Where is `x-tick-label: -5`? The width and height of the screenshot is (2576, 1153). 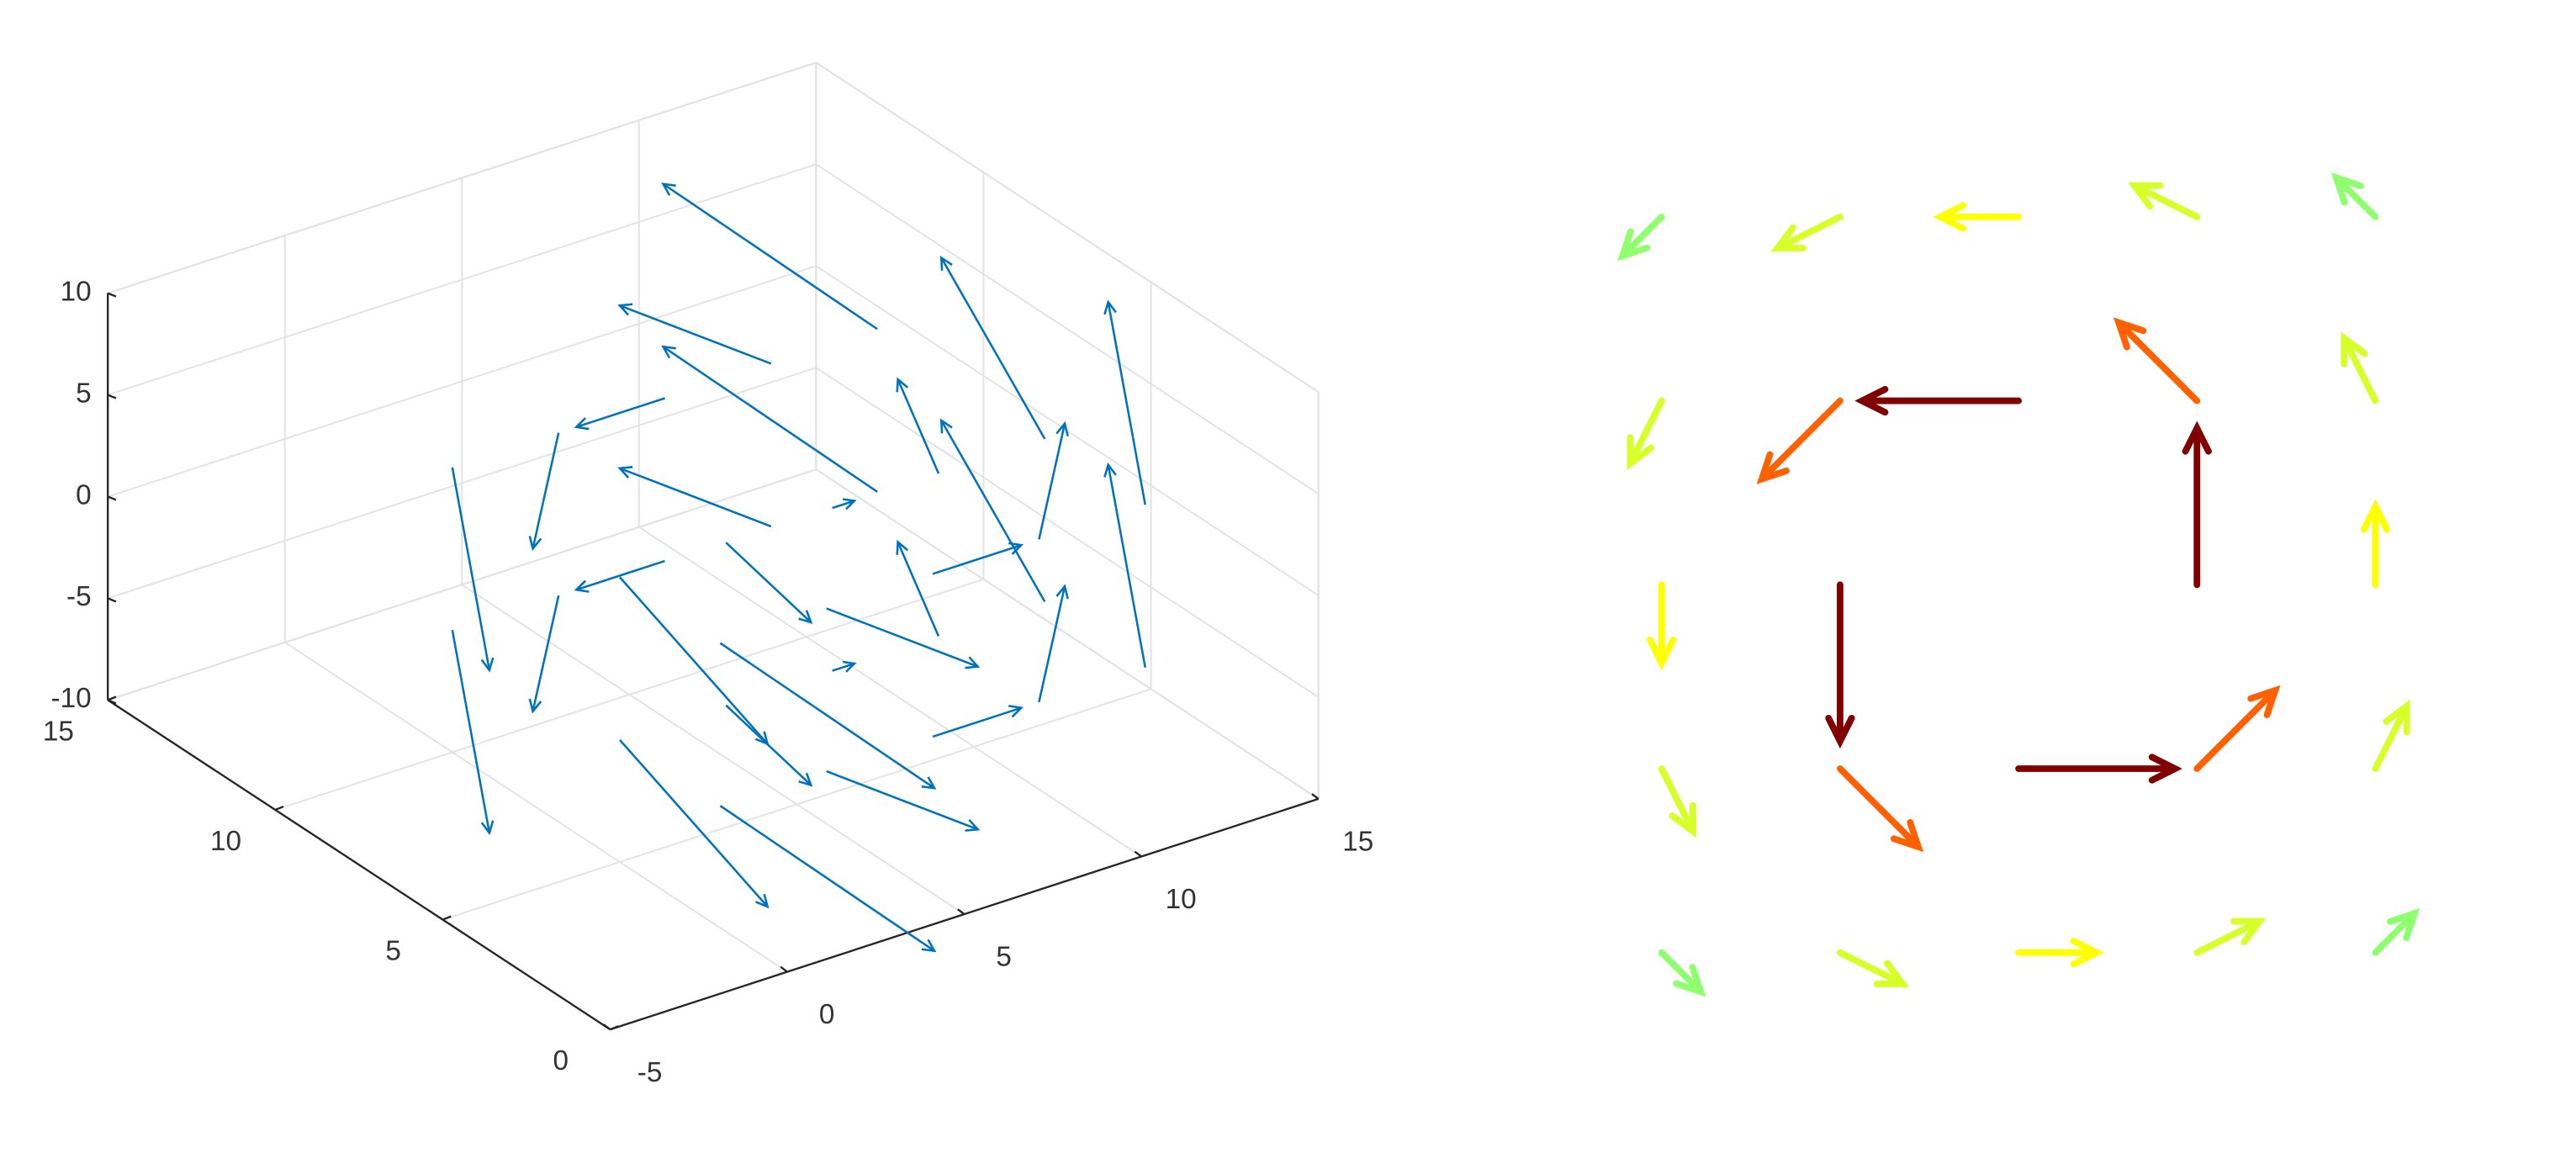 x-tick-label: -5 is located at coordinates (650, 1072).